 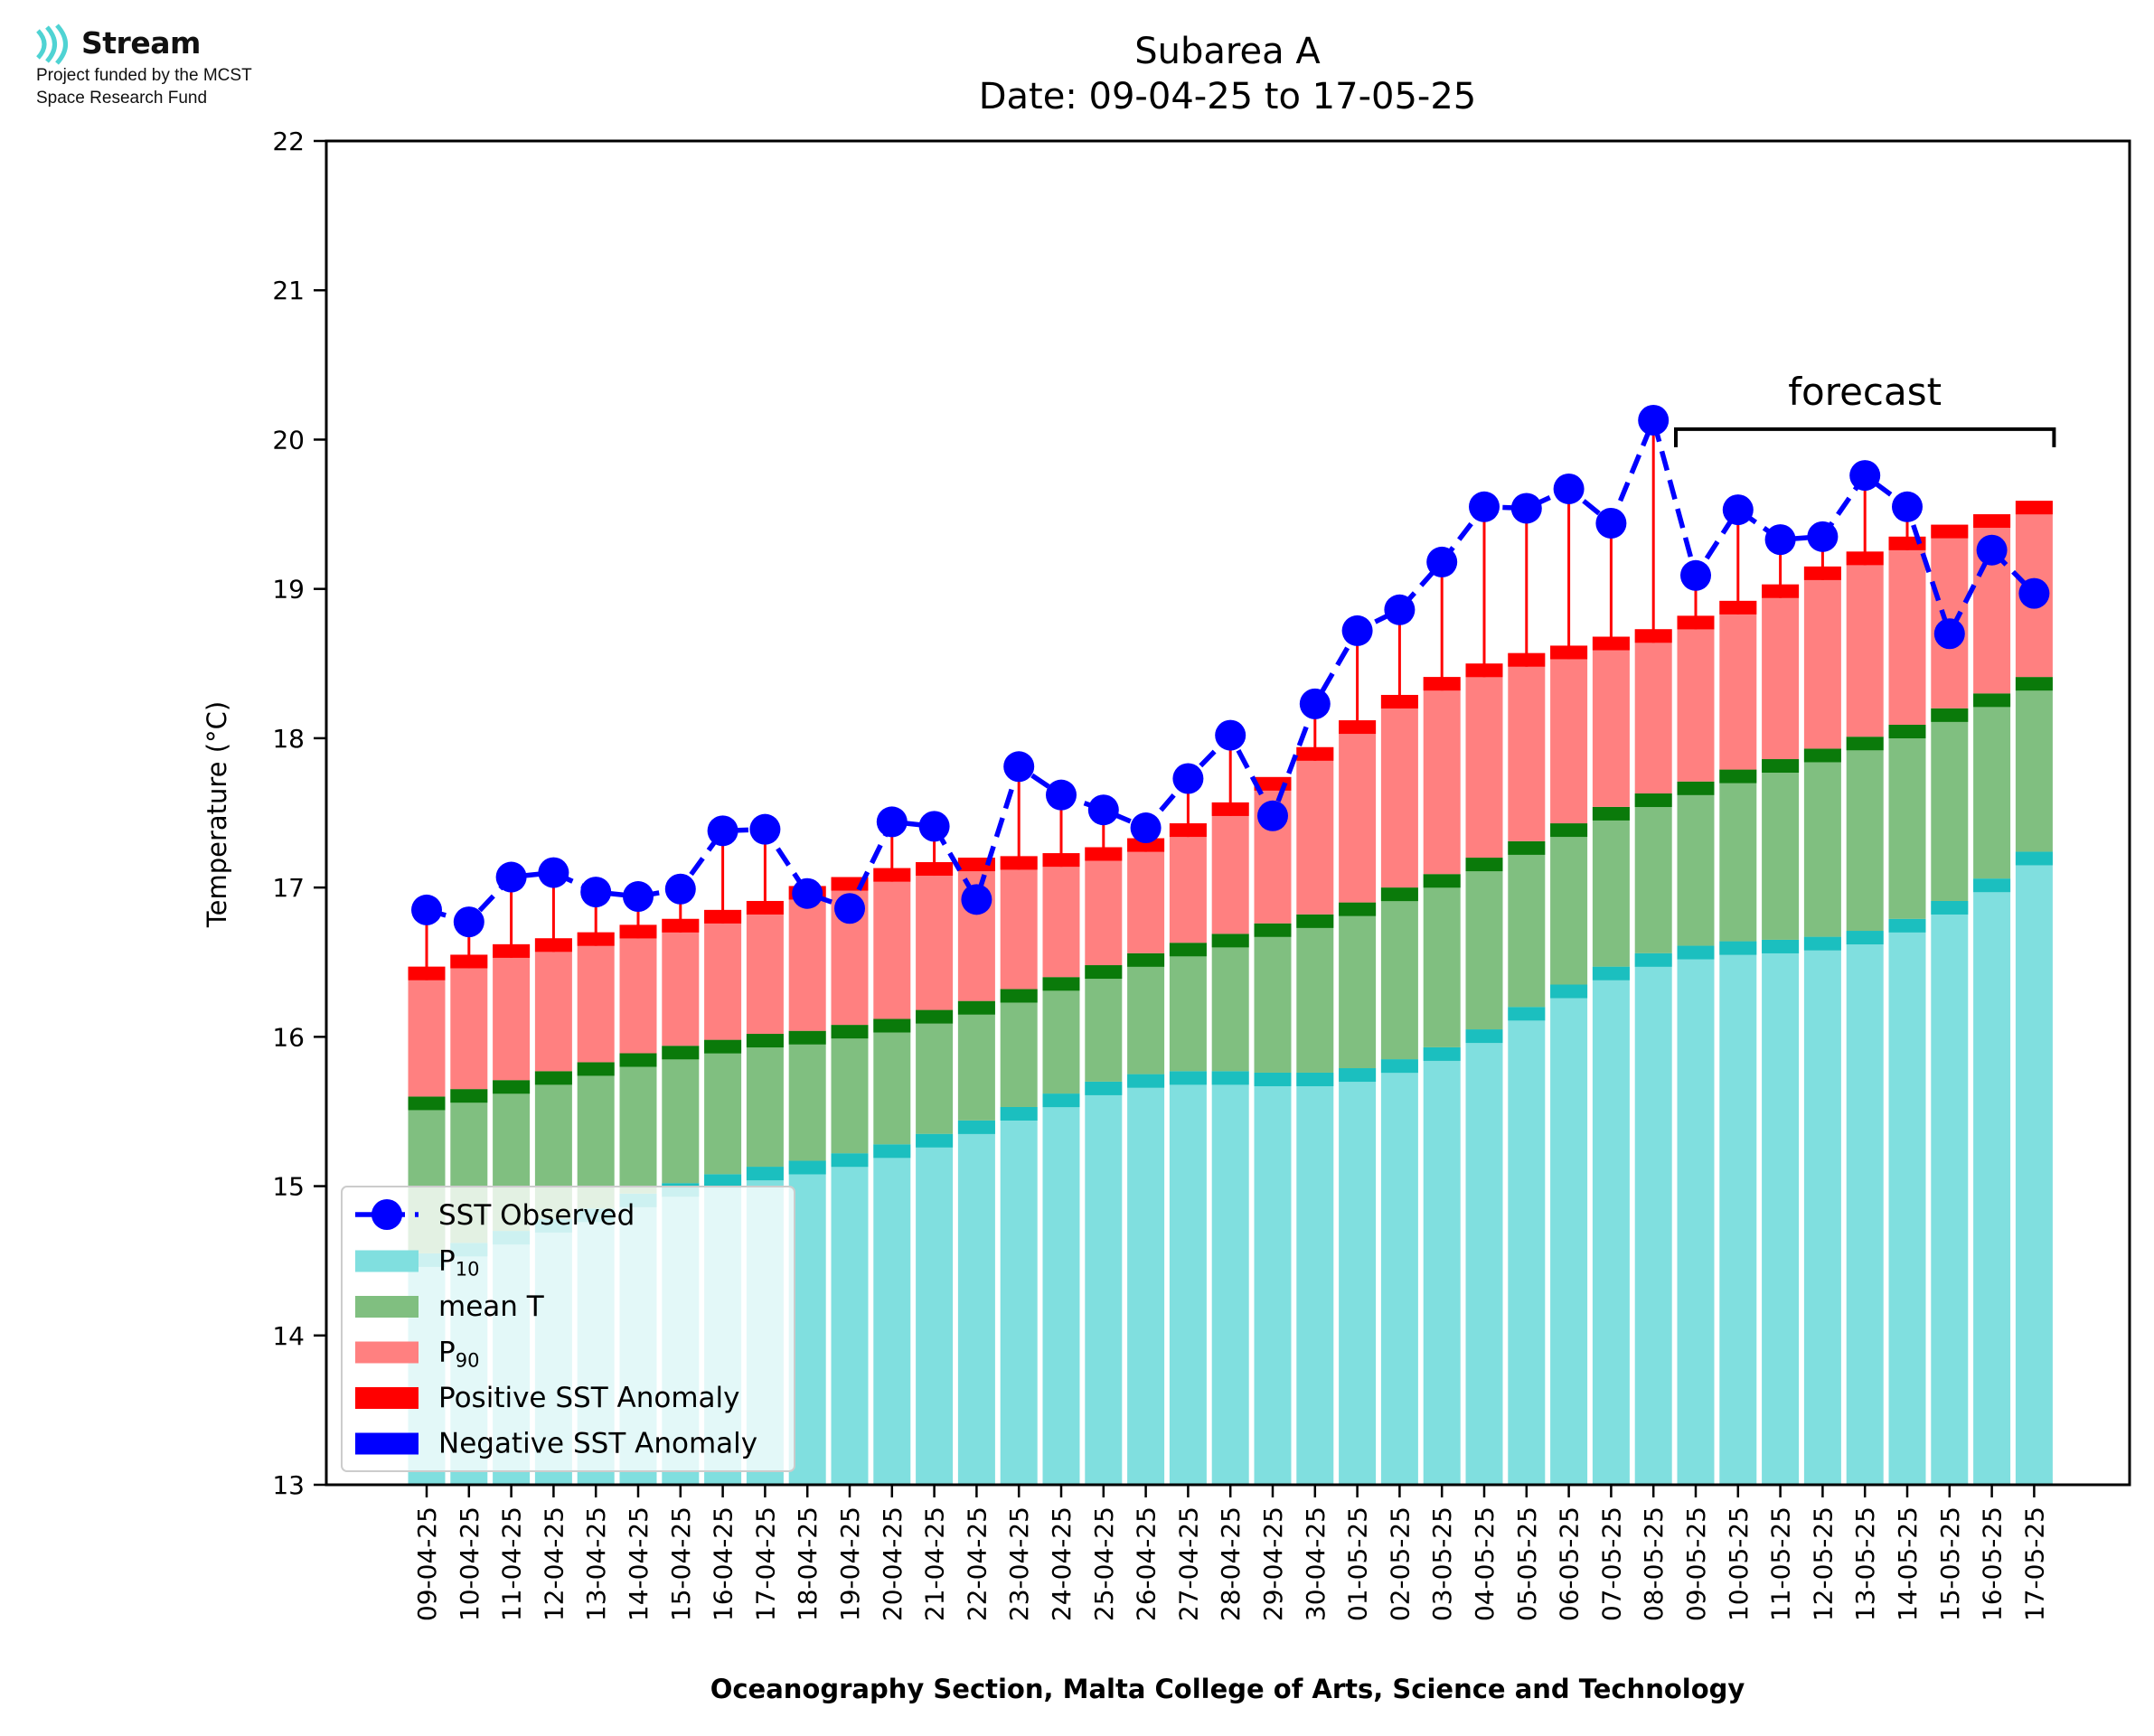 What do you see at coordinates (427, 1564) in the screenshot?
I see `x-tick-label: 09-04-25` at bounding box center [427, 1564].